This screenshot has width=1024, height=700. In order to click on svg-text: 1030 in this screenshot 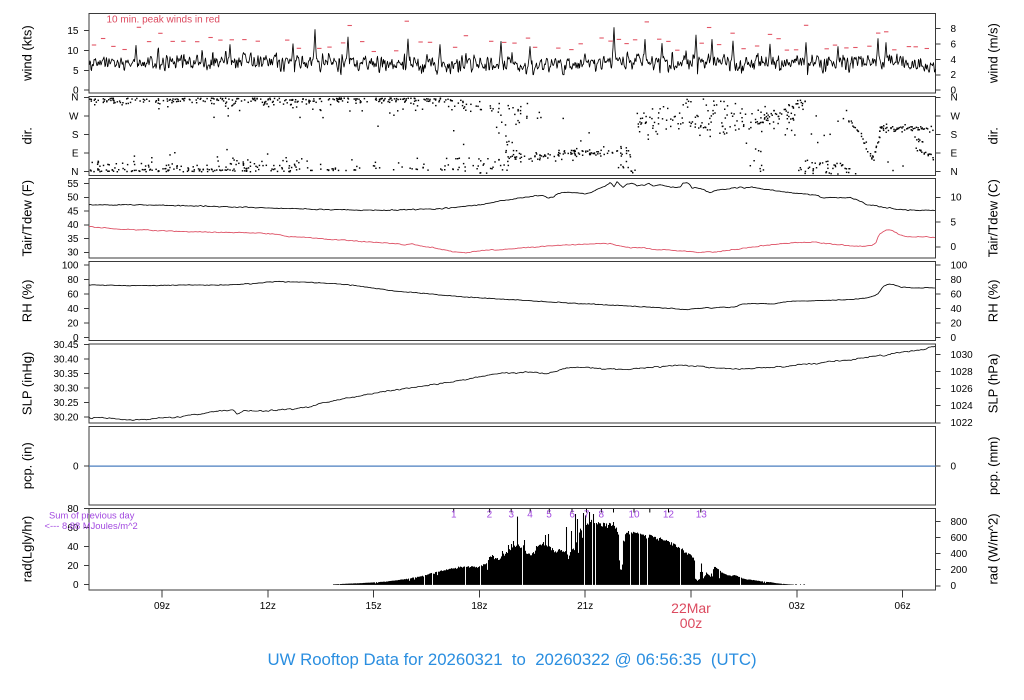, I will do `click(962, 355)`.